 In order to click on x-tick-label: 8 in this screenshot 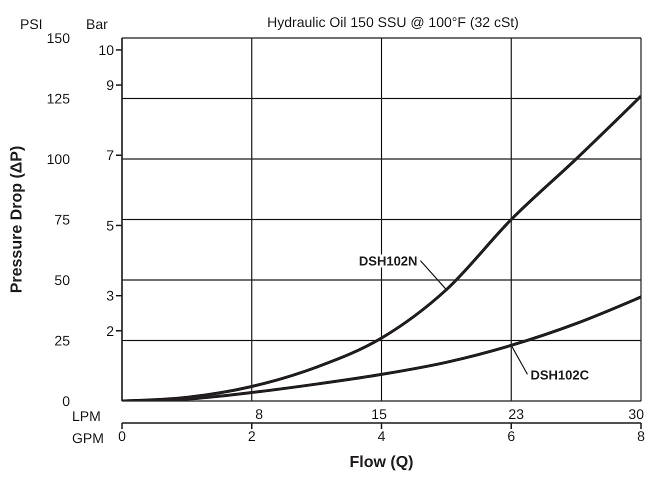, I will do `click(641, 436)`.